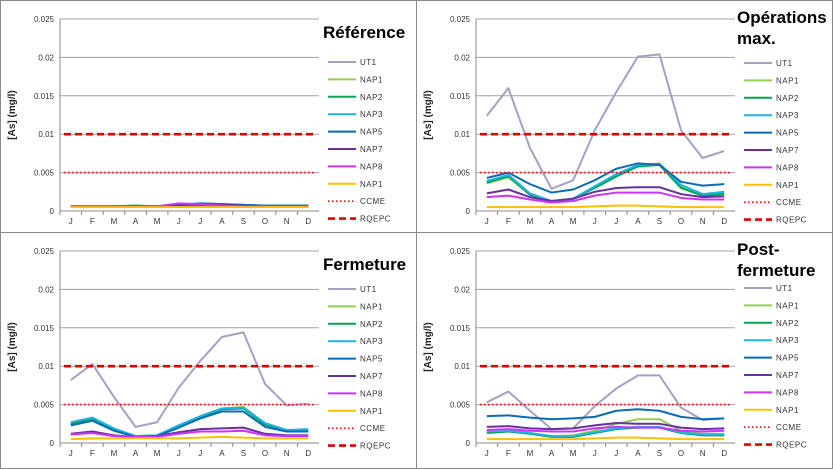 This screenshot has width=833, height=470. What do you see at coordinates (364, 32) in the screenshot?
I see `chart-title: Référence` at bounding box center [364, 32].